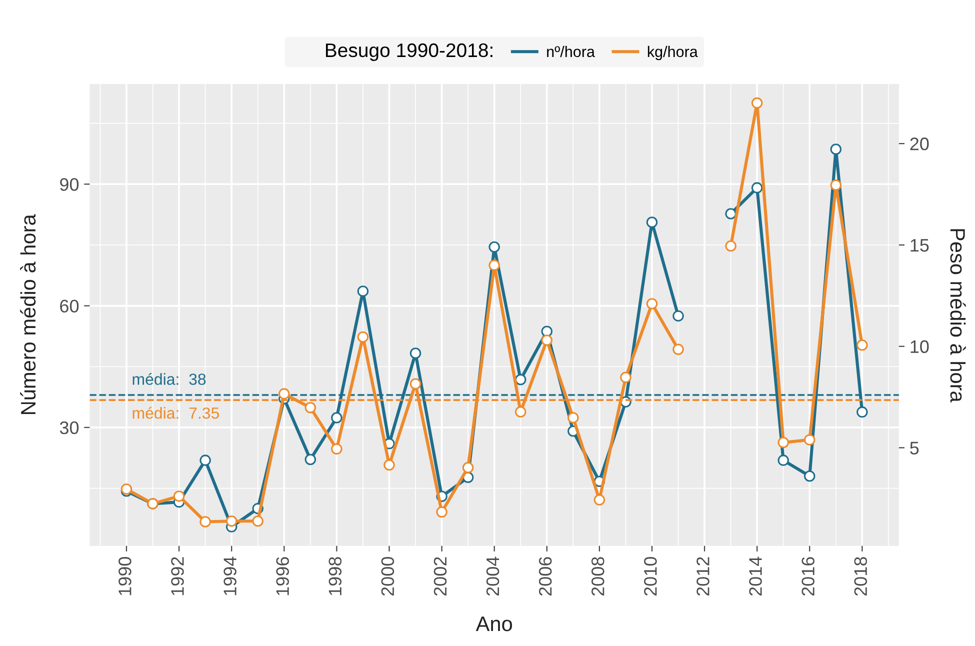 The image size is (975, 646). I want to click on x-tick-label: 1992, so click(177, 576).